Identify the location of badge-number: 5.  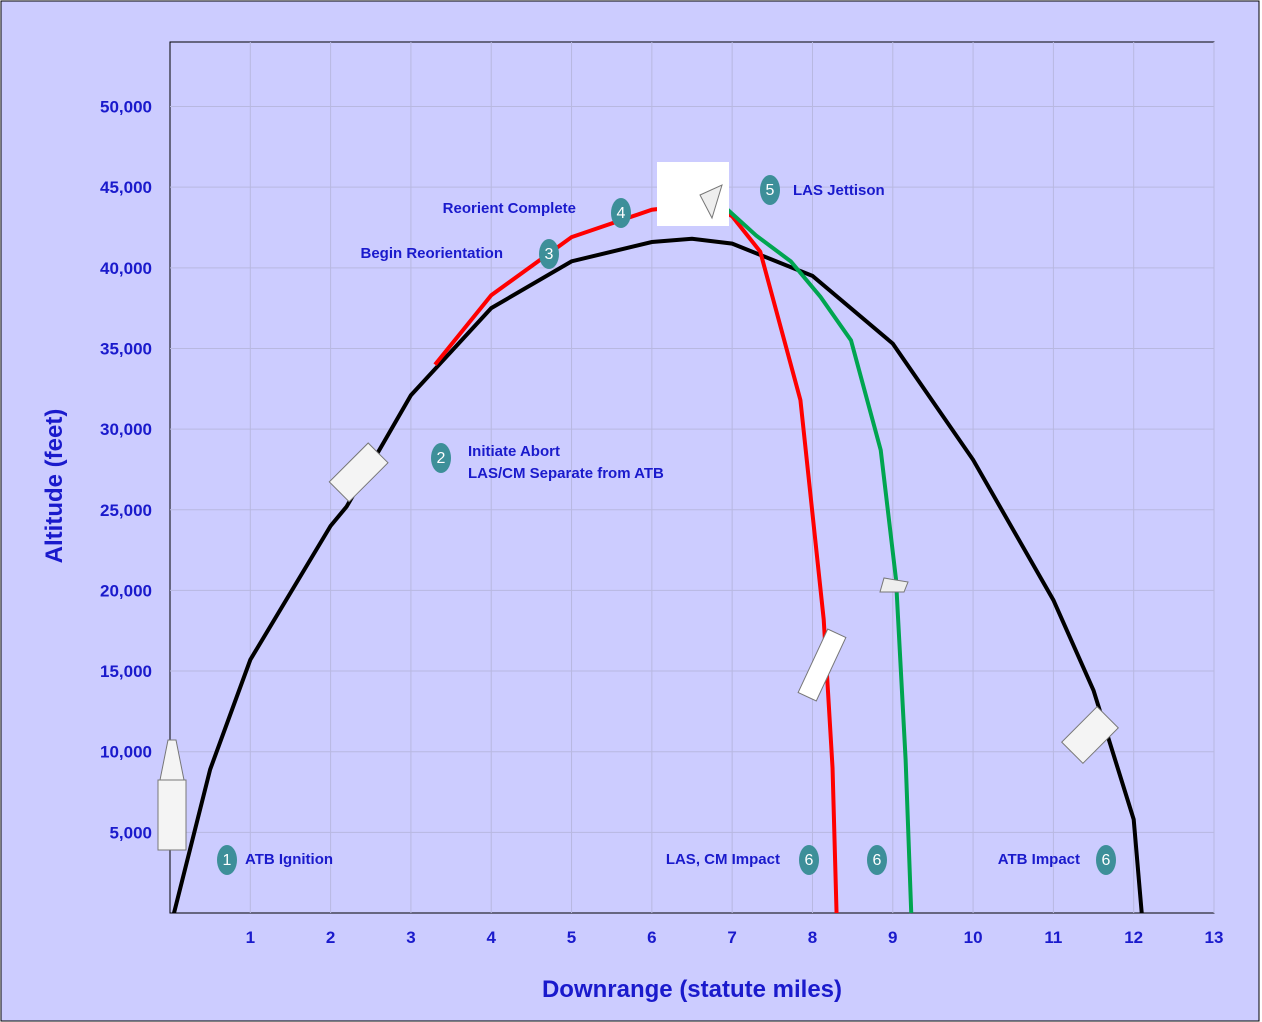
(770, 190).